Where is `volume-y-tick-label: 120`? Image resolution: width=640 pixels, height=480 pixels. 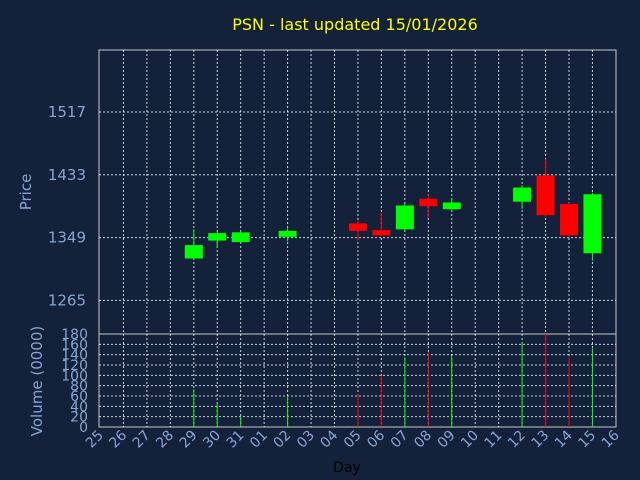
volume-y-tick-label: 120 is located at coordinates (74, 366).